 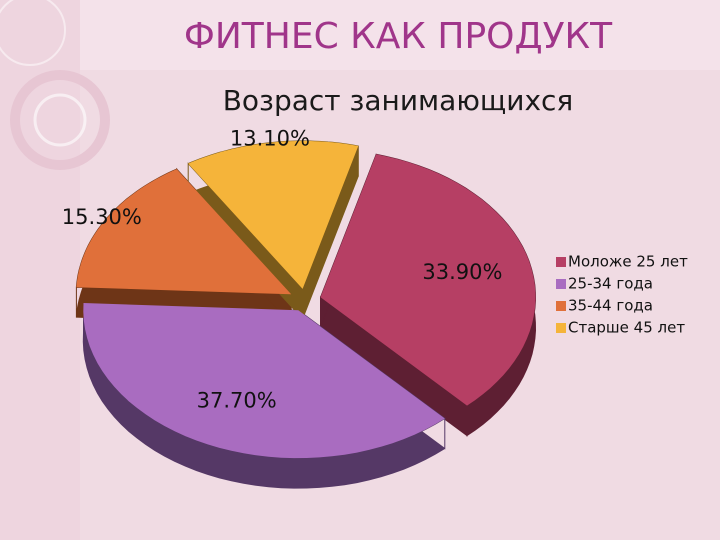 What do you see at coordinates (462, 272) in the screenshot?
I see `value-label: 33.90%` at bounding box center [462, 272].